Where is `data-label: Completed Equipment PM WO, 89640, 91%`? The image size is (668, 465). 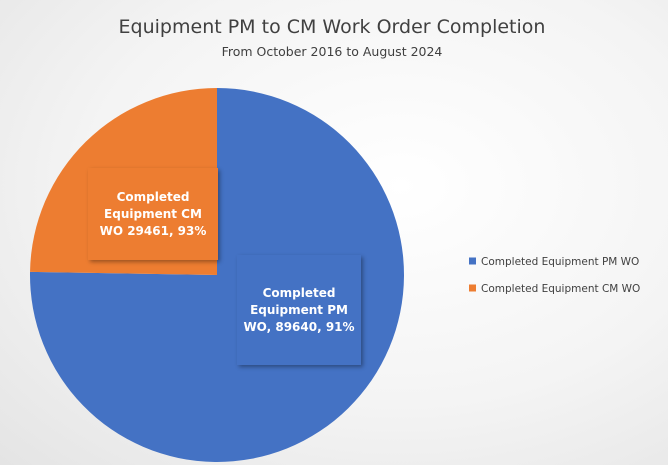 data-label: Completed Equipment PM WO, 89640, 91% is located at coordinates (299, 310).